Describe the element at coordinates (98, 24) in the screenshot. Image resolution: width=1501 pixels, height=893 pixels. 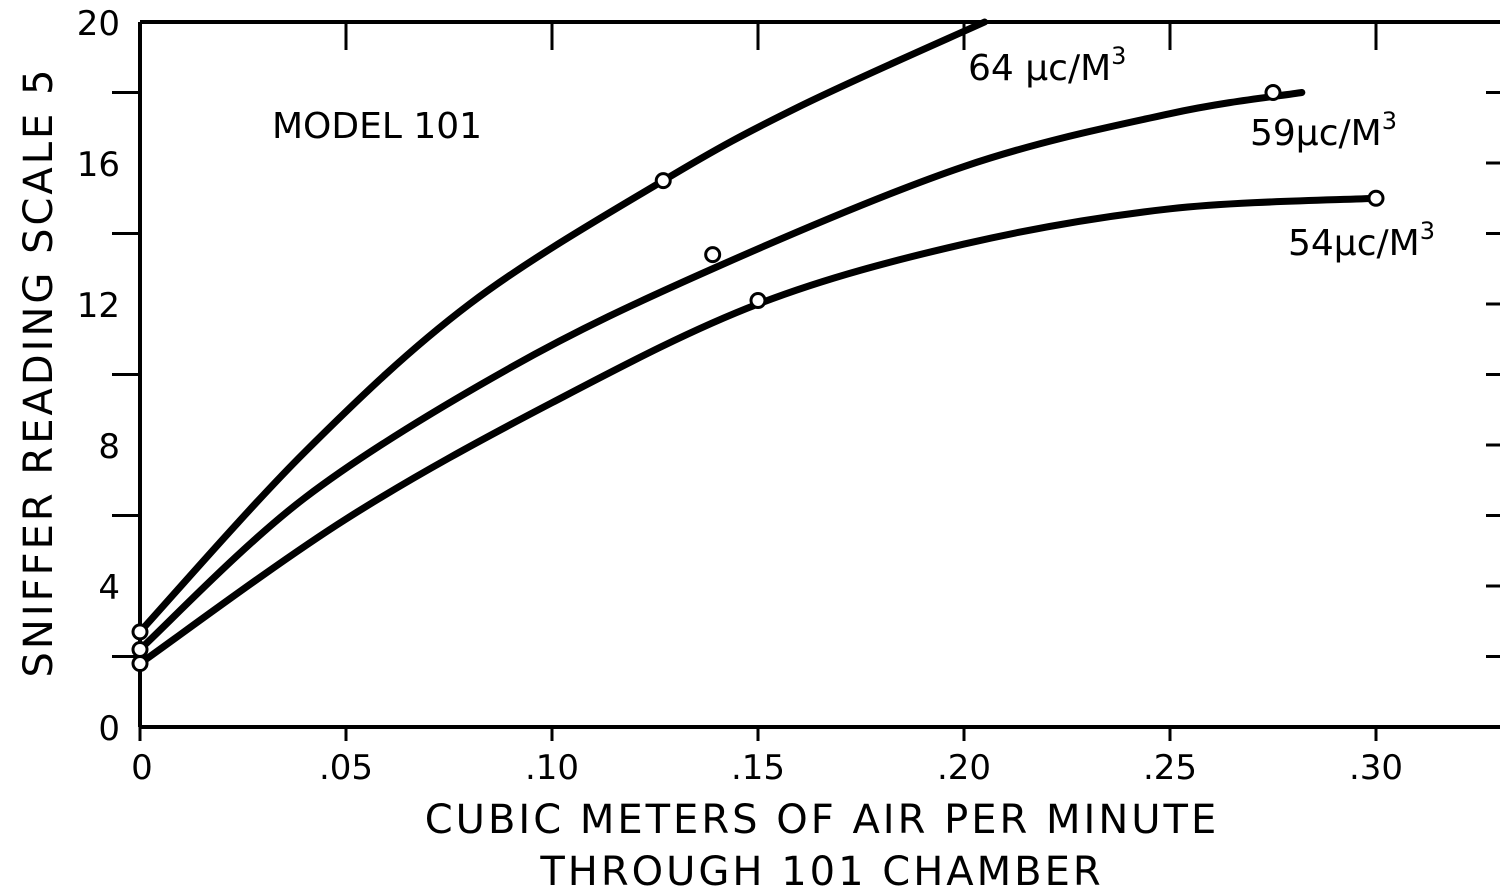
I see `y-tick-label: 20` at that location.